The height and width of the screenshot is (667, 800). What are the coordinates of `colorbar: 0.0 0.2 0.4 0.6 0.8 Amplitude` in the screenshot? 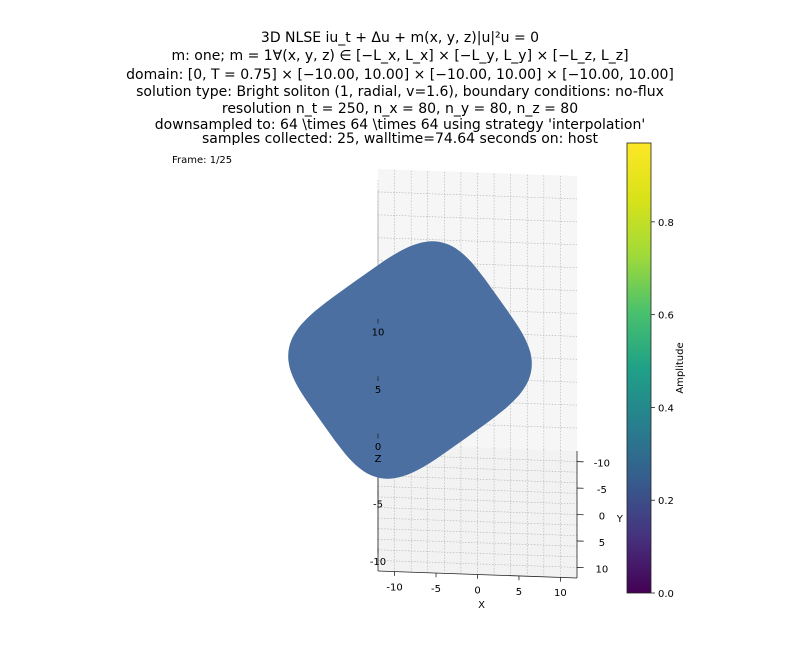 It's located at (656, 371).